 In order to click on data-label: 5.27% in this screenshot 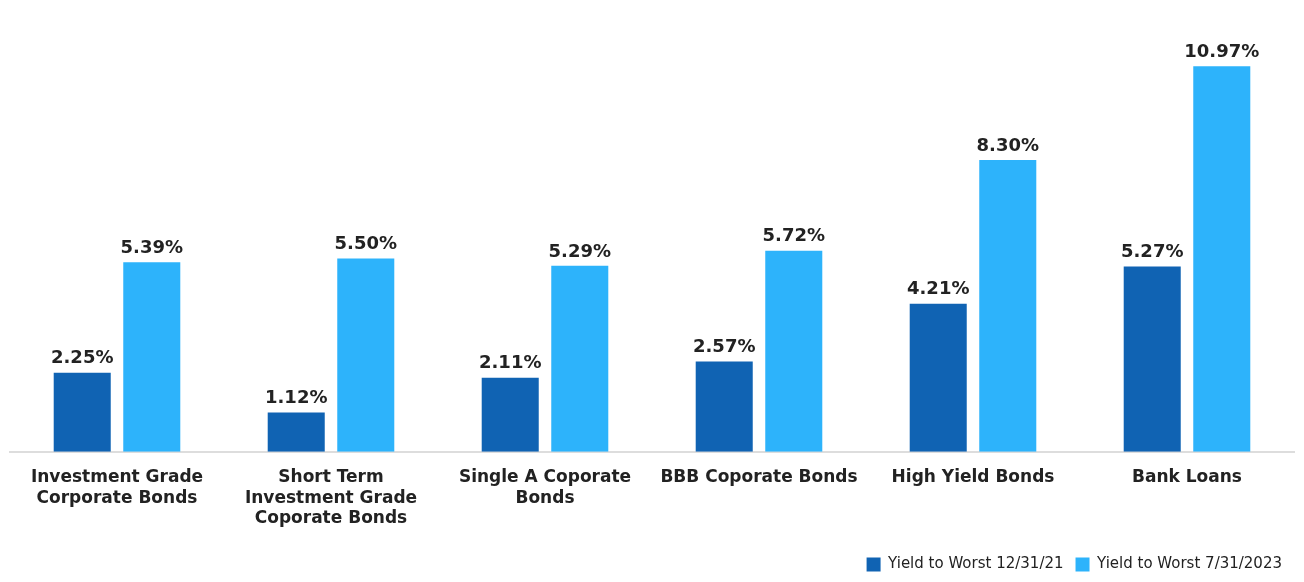, I will do `click(1152, 251)`.